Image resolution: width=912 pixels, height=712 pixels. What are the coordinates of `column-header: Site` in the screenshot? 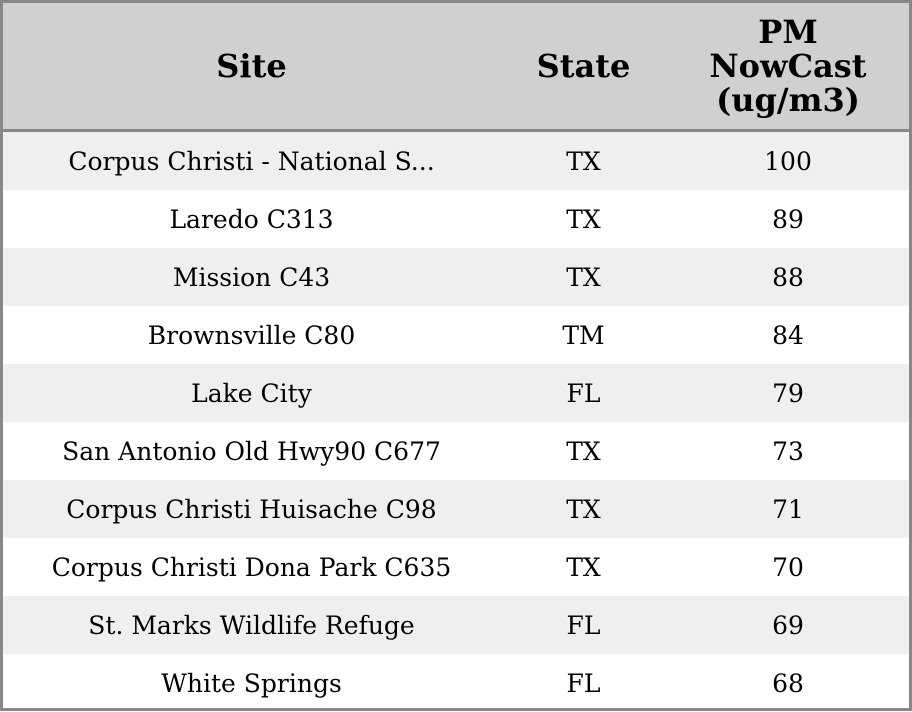 It's located at (251, 67).